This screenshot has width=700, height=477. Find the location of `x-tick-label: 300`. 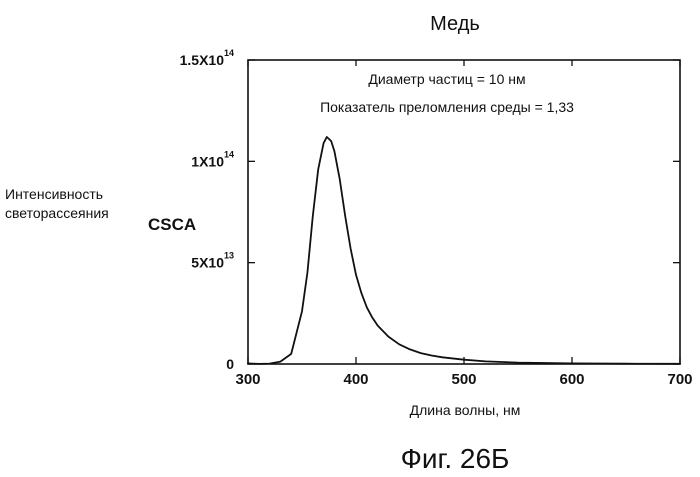

x-tick-label: 300 is located at coordinates (247, 379).